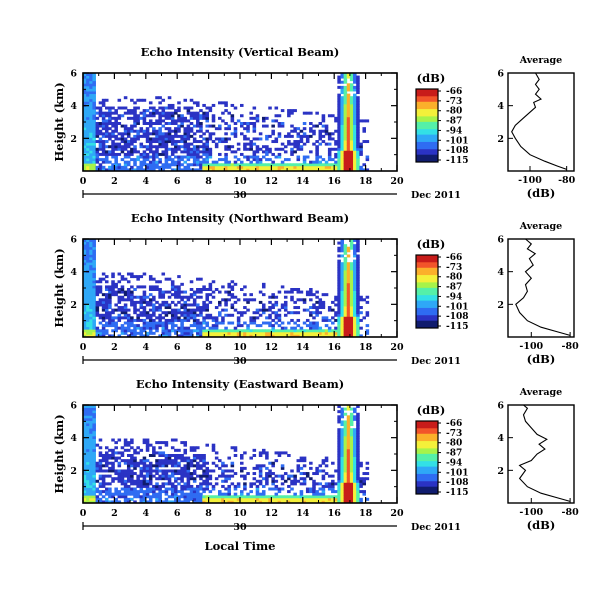  I want to click on x-tick-label: 6, so click(177, 347).